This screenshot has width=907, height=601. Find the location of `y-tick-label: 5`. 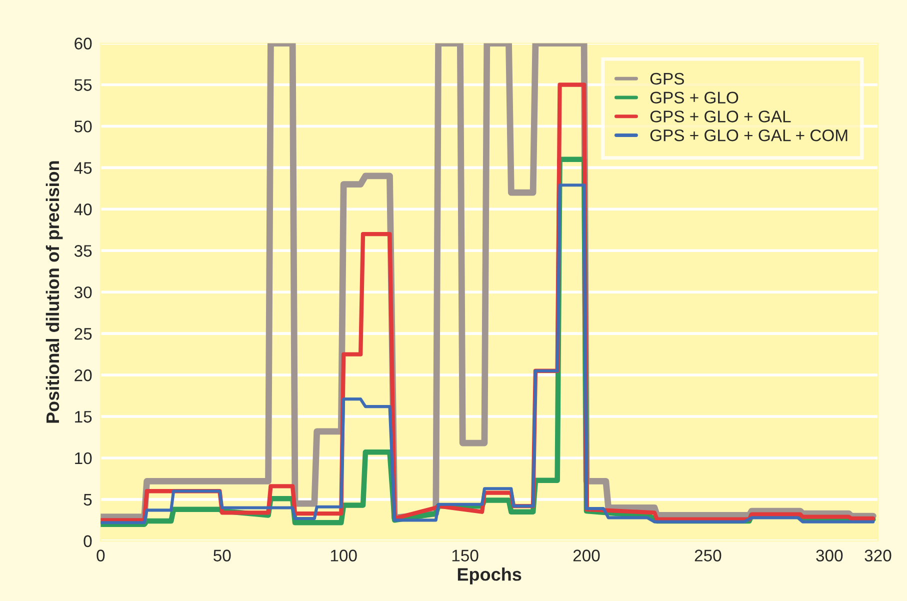

y-tick-label: 5 is located at coordinates (88, 500).